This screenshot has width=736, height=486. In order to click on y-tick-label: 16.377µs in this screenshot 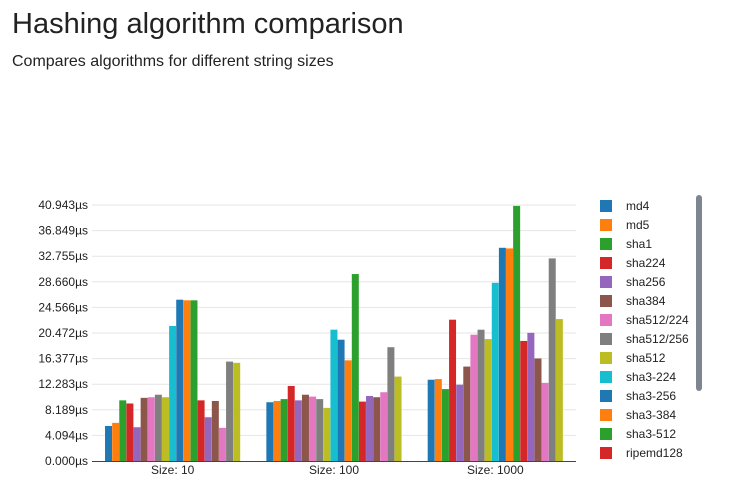, I will do `click(63, 359)`.